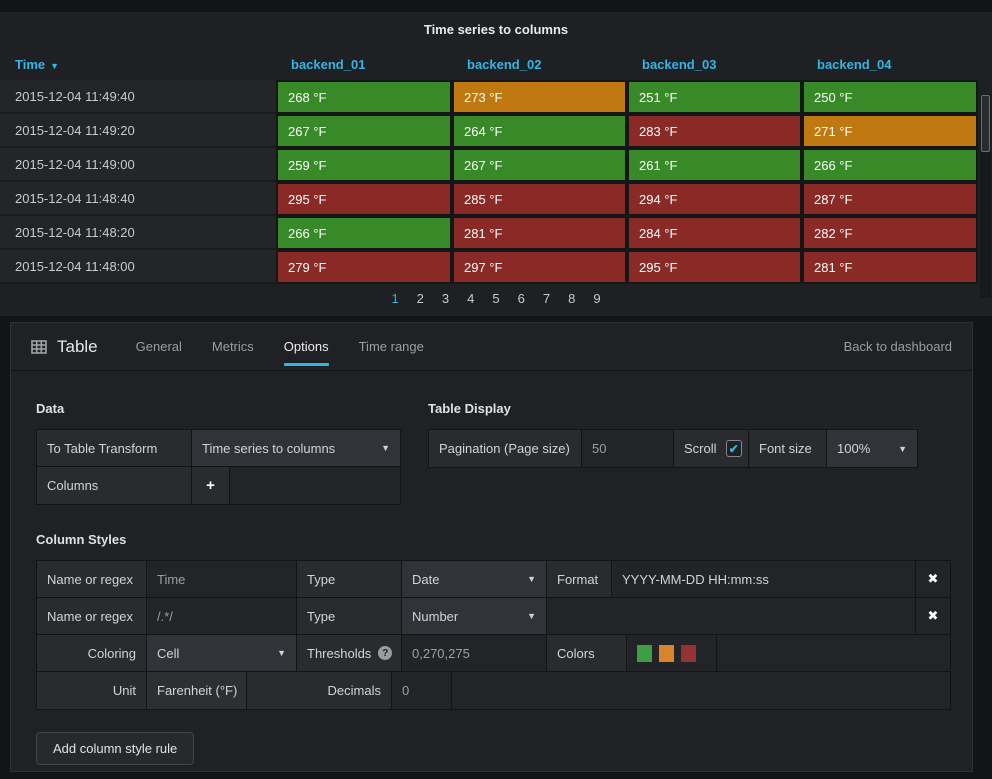 This screenshot has width=992, height=779. What do you see at coordinates (504, 64) in the screenshot?
I see `column-header-backend_02: backend_02` at bounding box center [504, 64].